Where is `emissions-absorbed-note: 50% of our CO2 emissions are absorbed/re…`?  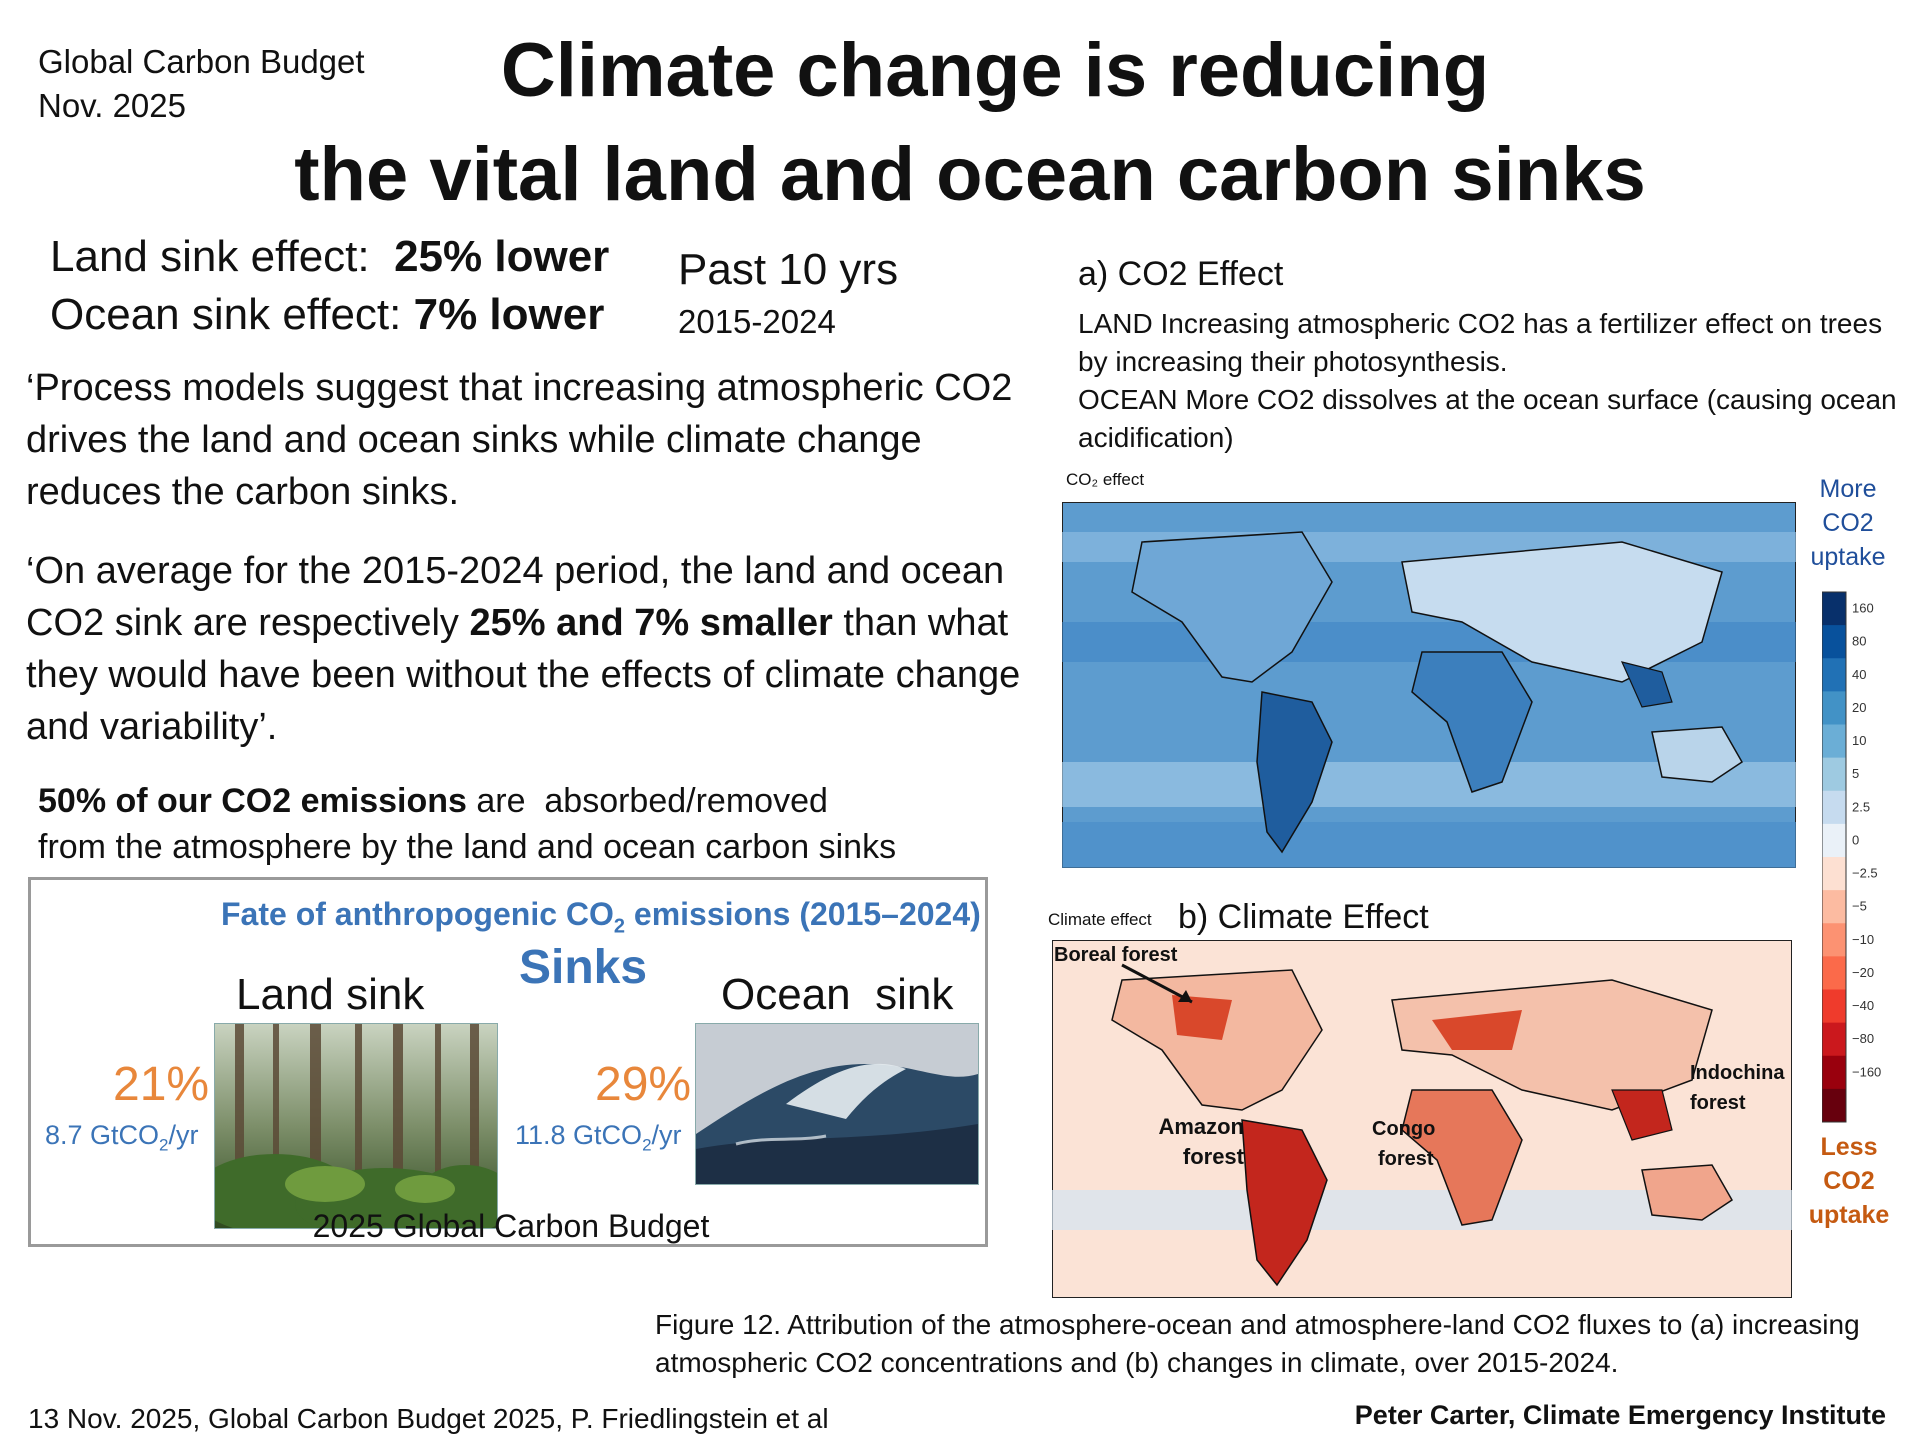 emissions-absorbed-note: 50% of our CO2 emissions are absorbed/re… is located at coordinates (467, 824).